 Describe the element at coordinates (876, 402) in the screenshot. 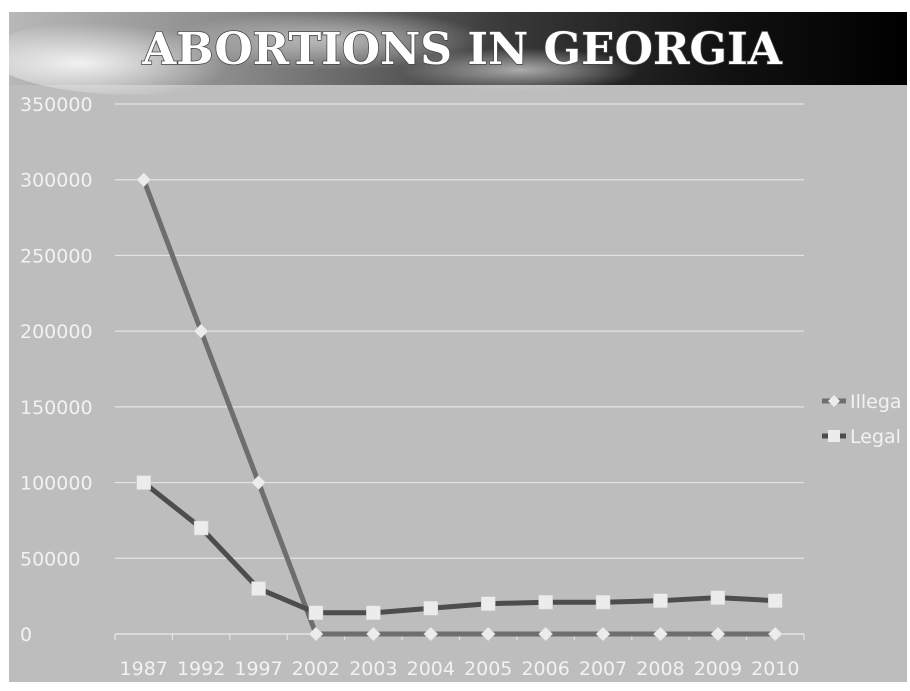

I see `legend-label: Illega` at that location.